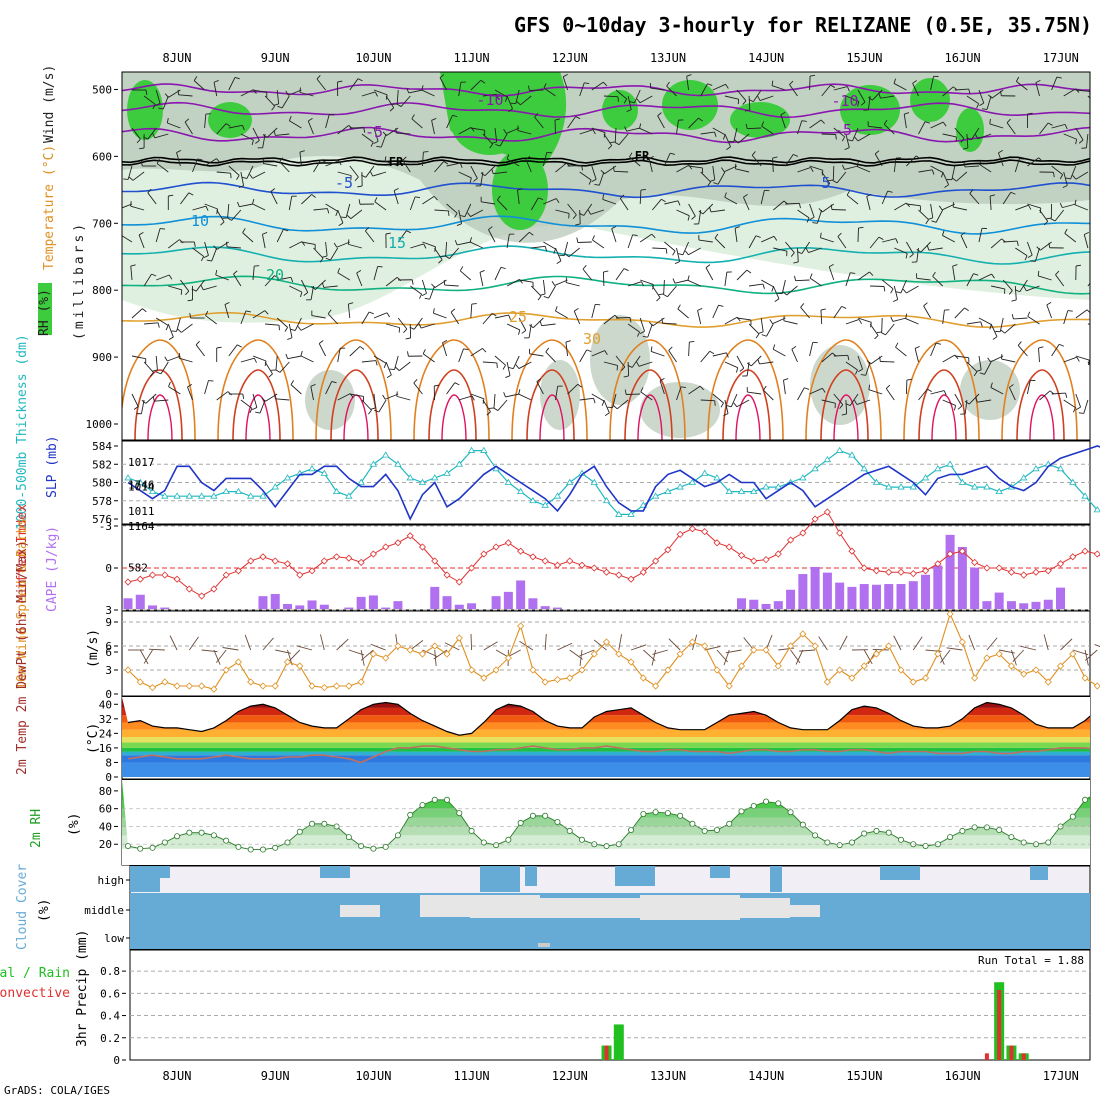 The image size is (1100, 1100). Describe the element at coordinates (553, 907) in the screenshot. I see `cloud-cover-panel: high middle low Cloud Cover (%)` at that location.